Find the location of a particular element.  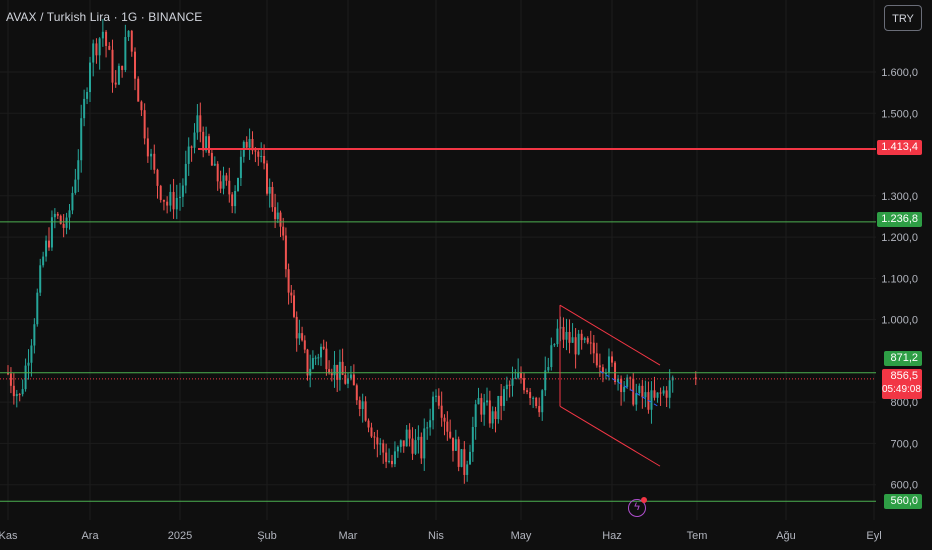

x-axis-tick-label: May is located at coordinates (521, 536).